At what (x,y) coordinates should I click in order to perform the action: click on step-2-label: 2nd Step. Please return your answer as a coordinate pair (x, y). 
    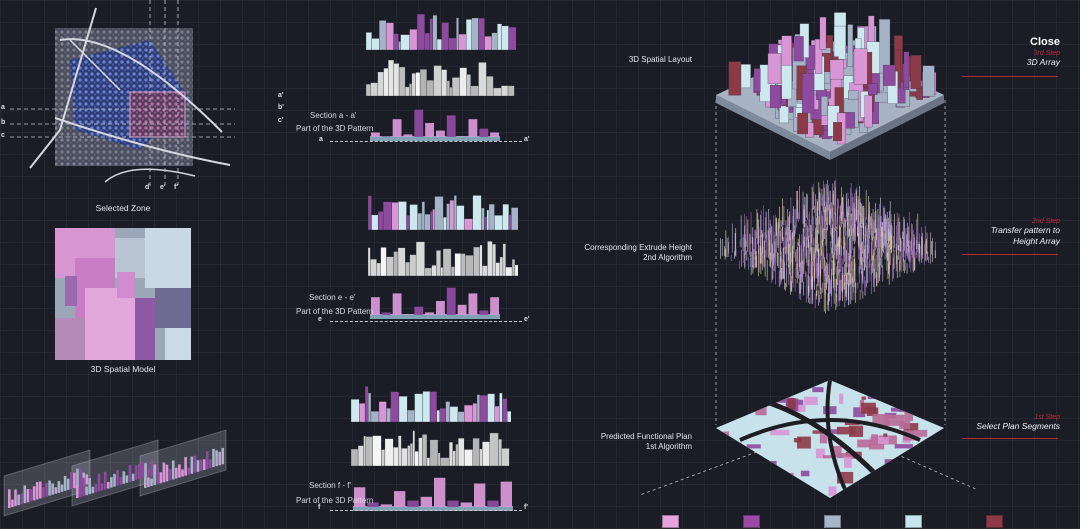
    Looking at the image, I should click on (1045, 221).